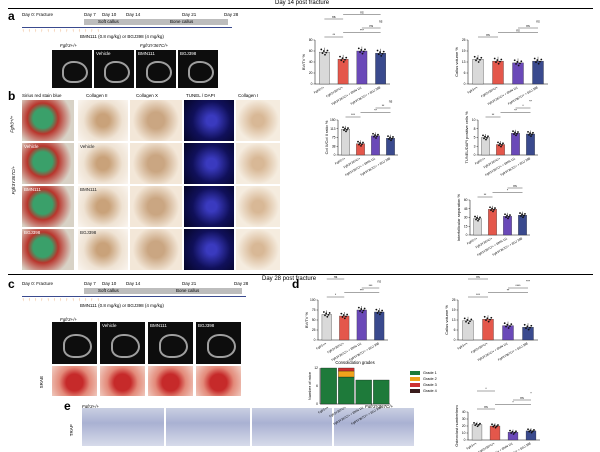 The image size is (600, 452). Describe the element at coordinates (430, 385) in the screenshot. I see `legend-label: Grade 3` at that location.